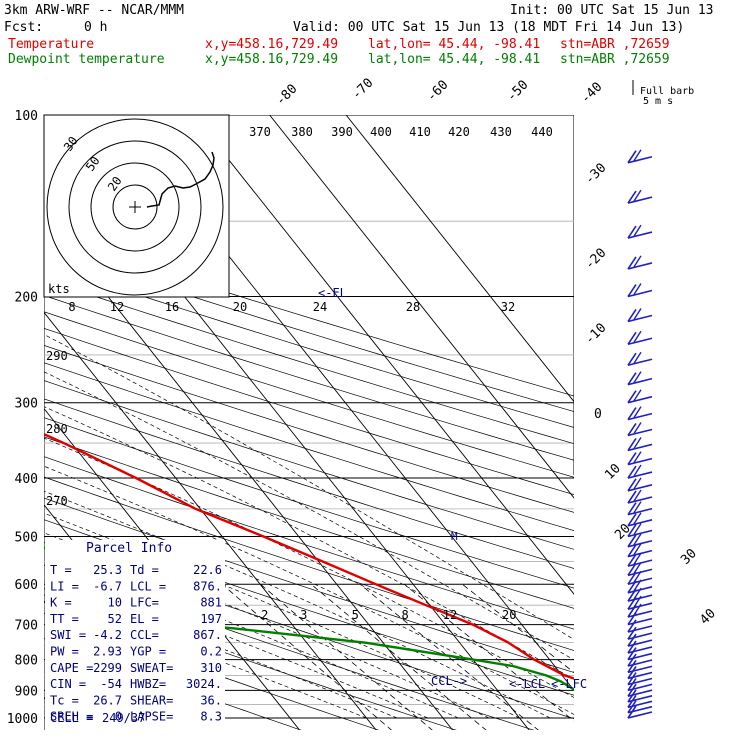 Image resolution: width=740 pixels, height=740 pixels. I want to click on ccl-marker: CCL->, so click(449, 681).